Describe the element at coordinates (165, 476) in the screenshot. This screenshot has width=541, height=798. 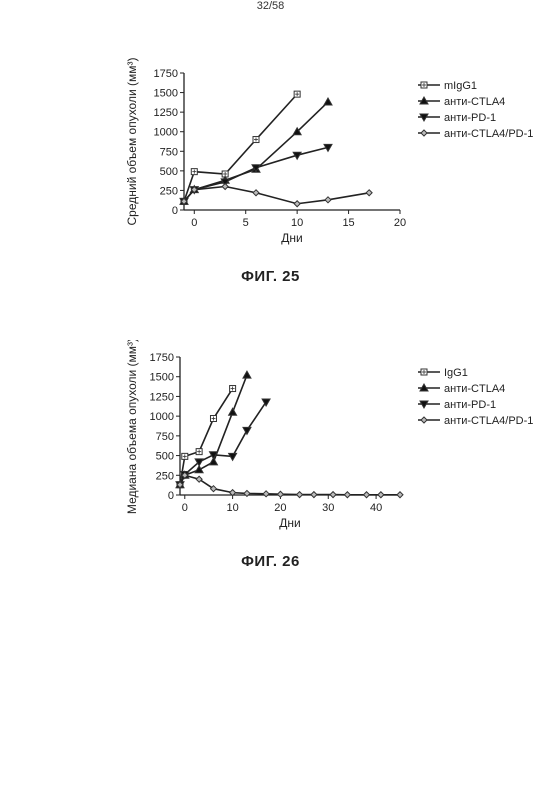
I see `chart1-y-tick-label: 250` at that location.